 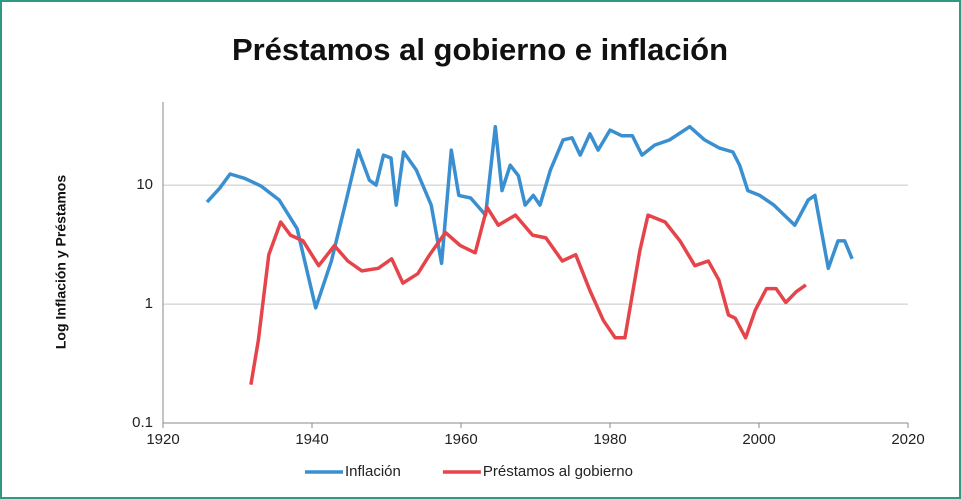 What do you see at coordinates (609, 439) in the screenshot?
I see `x-tick-label: 1980` at bounding box center [609, 439].